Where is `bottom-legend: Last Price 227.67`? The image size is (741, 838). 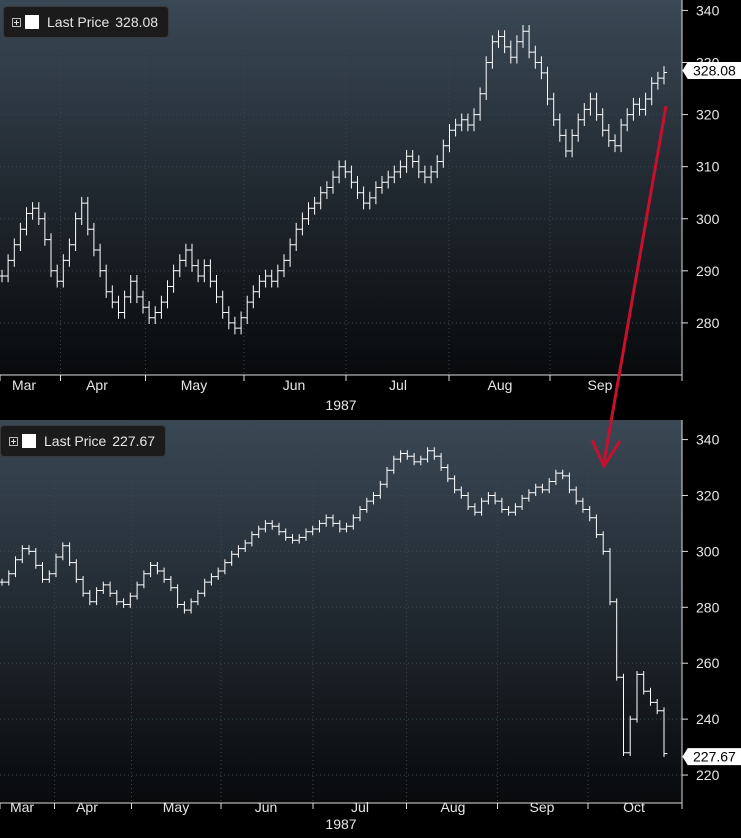
bottom-legend: Last Price 227.67 is located at coordinates (83, 441).